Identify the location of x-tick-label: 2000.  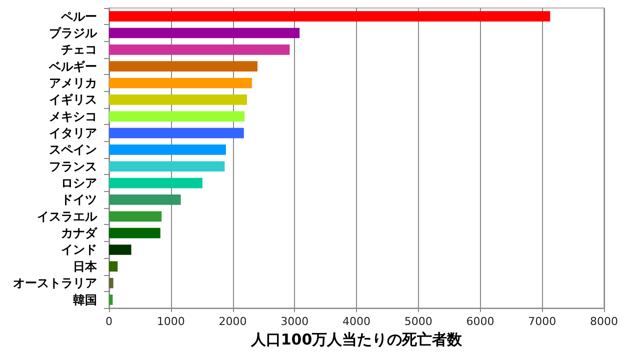
(232, 321).